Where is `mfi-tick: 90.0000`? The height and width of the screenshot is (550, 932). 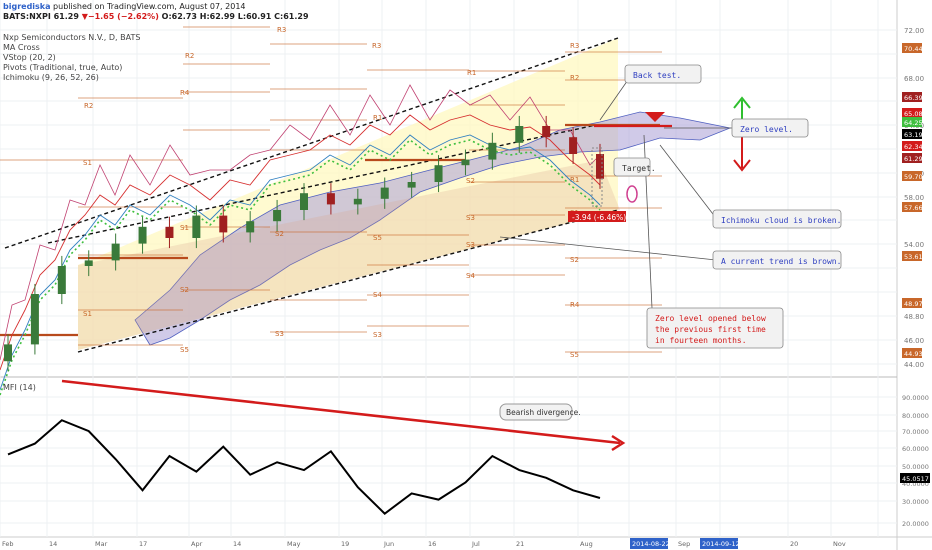
mfi-tick: 90.0000 is located at coordinates (915, 398).